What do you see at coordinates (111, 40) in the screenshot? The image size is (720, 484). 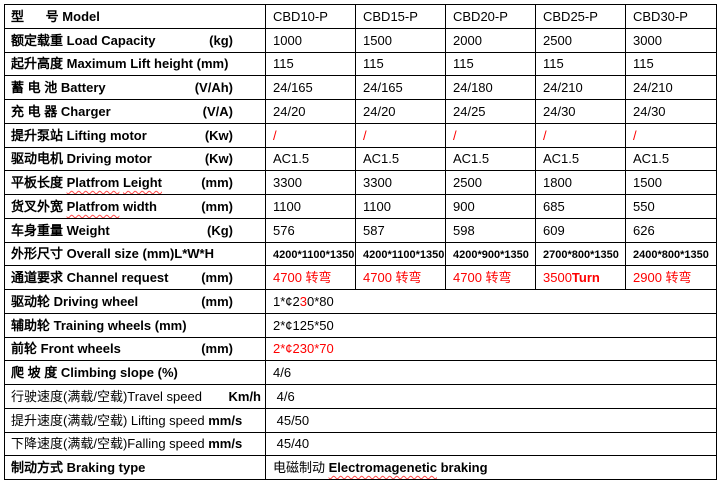 I see `text-segment: Load Capacity` at bounding box center [111, 40].